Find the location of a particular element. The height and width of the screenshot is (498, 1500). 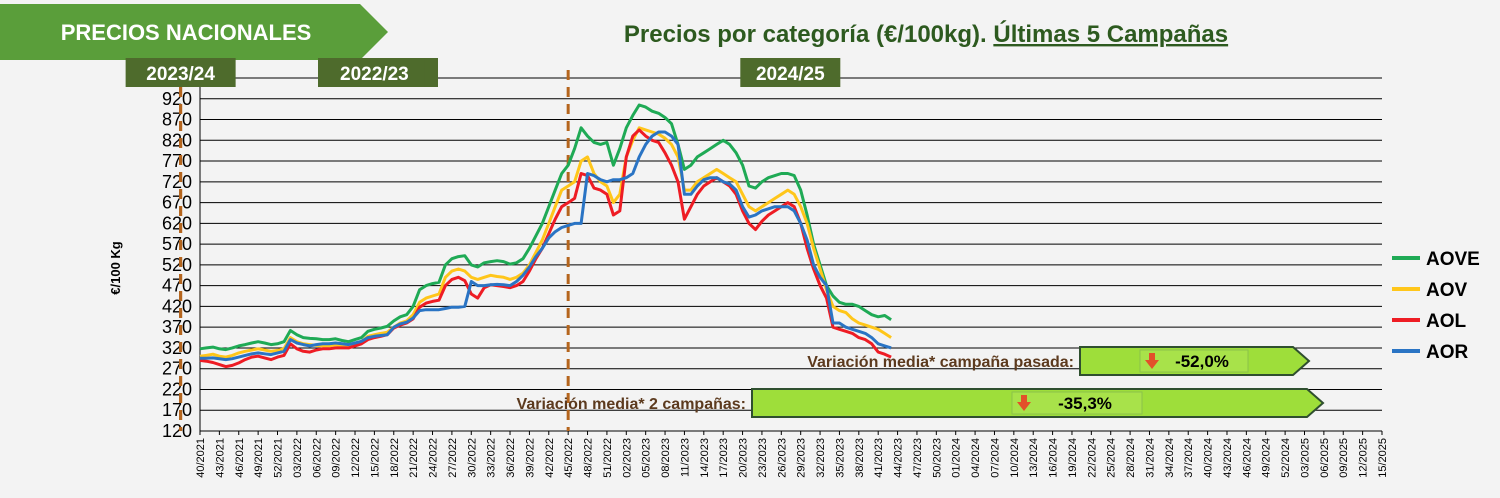

y-tick-label: 270 is located at coordinates (177, 369).